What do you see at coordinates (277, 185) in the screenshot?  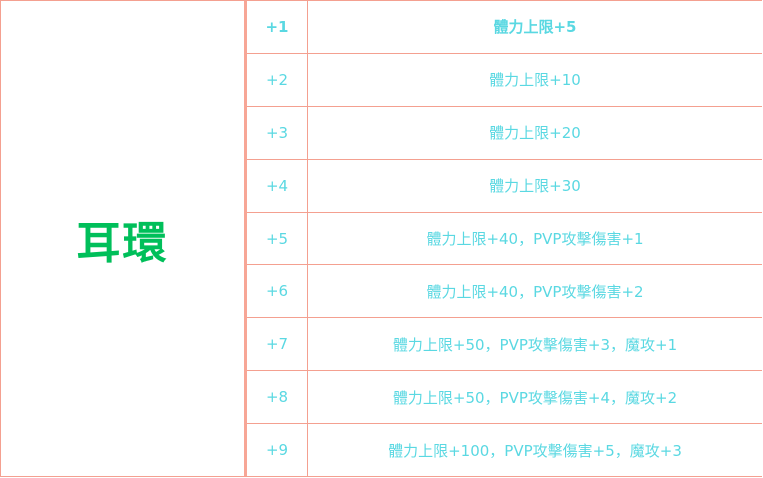 I see `level-cell: +4` at bounding box center [277, 185].